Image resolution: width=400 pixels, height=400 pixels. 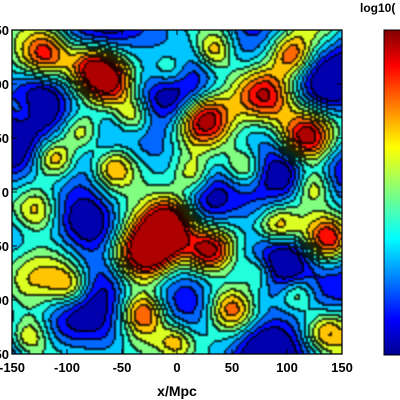 What do you see at coordinates (67, 367) in the screenshot?
I see `x-tick-label: -100` at bounding box center [67, 367].